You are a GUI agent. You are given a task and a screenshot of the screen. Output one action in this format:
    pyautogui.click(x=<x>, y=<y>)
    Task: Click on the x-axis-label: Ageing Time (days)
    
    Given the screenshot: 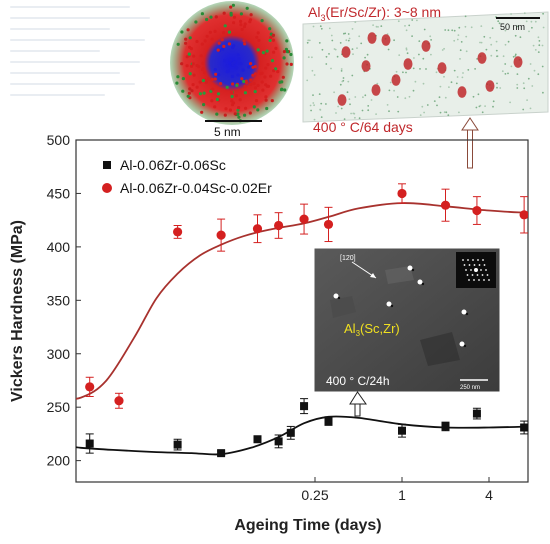 What is the action you would take?
    pyautogui.click(x=307, y=525)
    